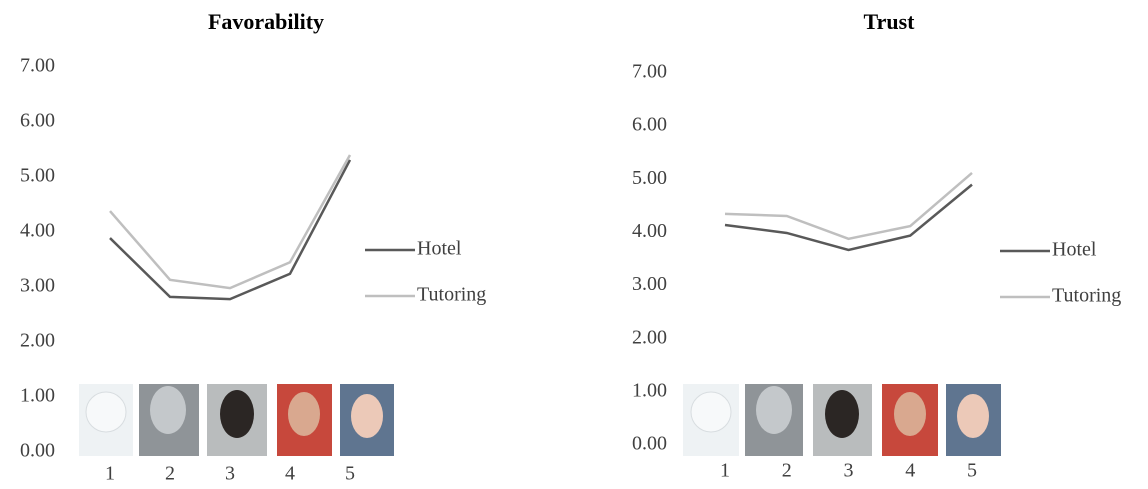 This screenshot has height=489, width=1148. Describe the element at coordinates (890, 21) in the screenshot. I see `chart-title: Trust` at that location.